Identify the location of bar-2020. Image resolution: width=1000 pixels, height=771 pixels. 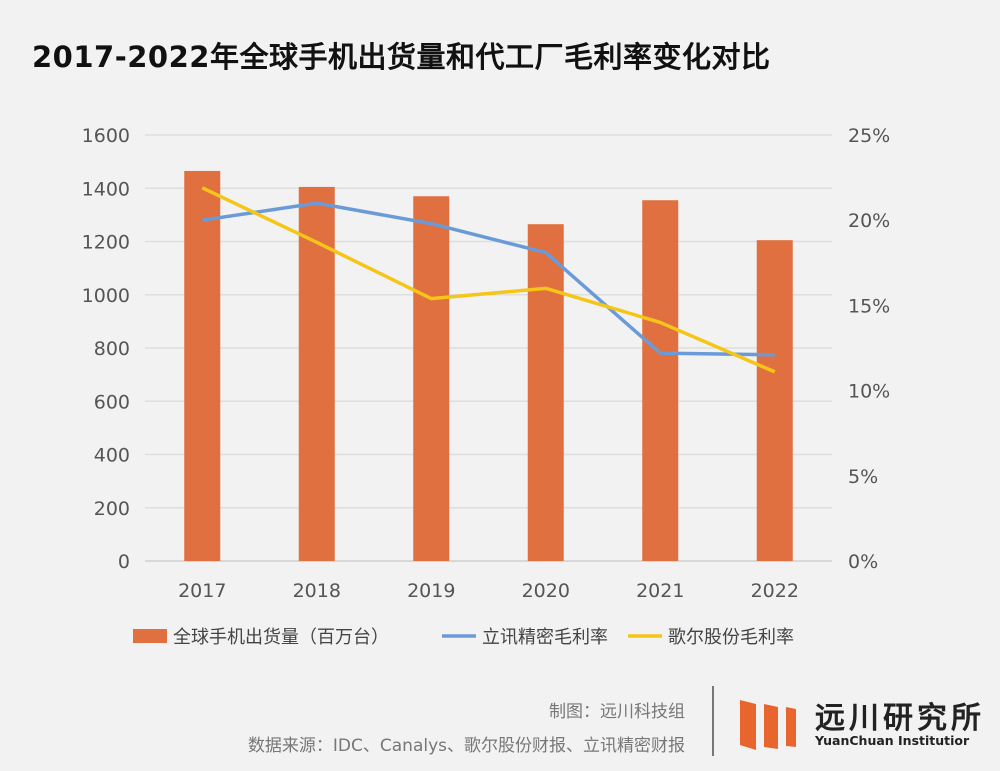
(545, 392).